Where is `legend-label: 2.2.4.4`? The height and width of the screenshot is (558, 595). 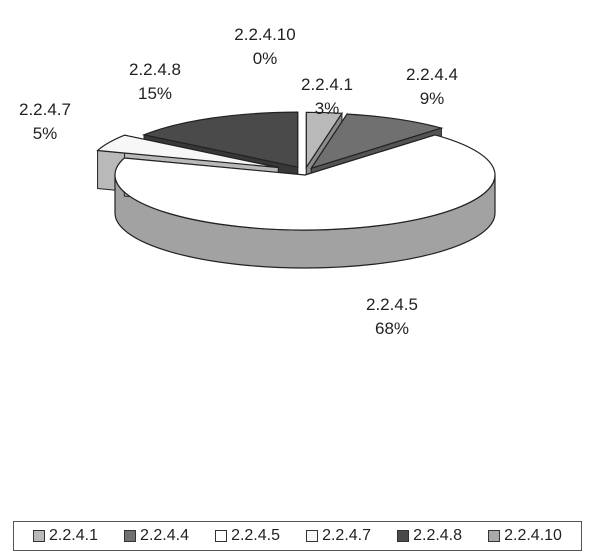 legend-label: 2.2.4.4 is located at coordinates (164, 535).